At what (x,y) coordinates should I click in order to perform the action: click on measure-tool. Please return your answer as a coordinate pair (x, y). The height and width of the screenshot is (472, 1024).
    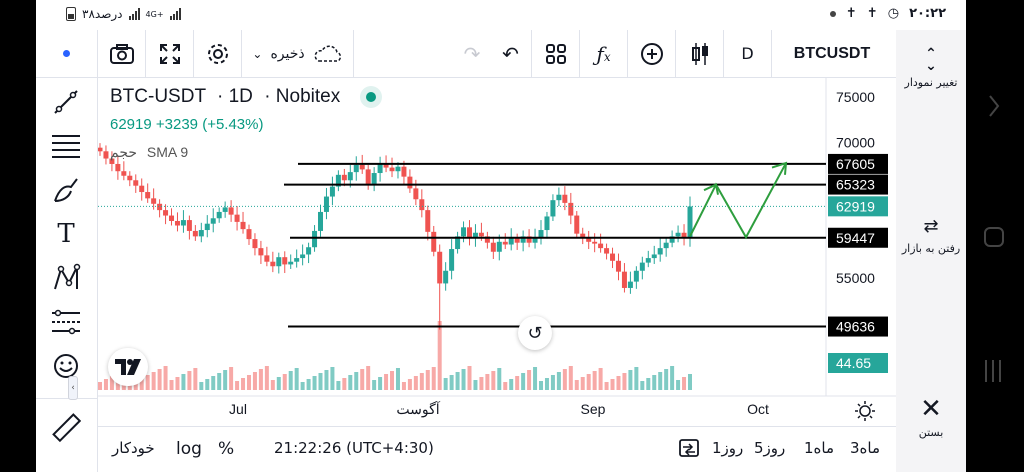
    Looking at the image, I should click on (66, 322).